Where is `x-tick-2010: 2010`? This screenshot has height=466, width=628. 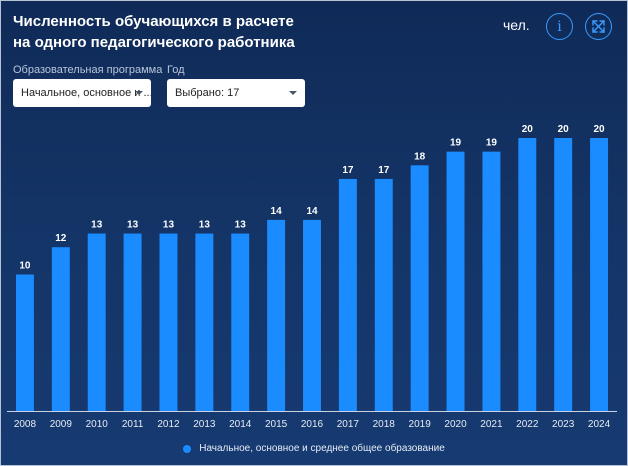 x-tick-2010: 2010 is located at coordinates (97, 424).